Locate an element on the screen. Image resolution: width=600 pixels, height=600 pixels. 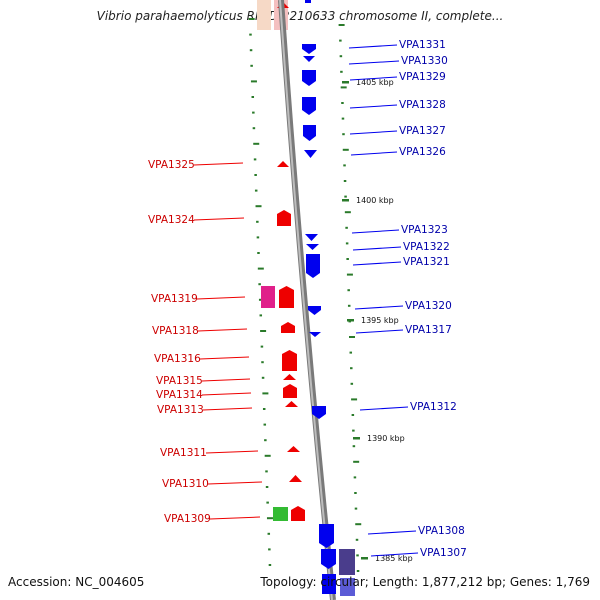
forward-gene-label: VPA1307 is located at coordinates (443, 553).